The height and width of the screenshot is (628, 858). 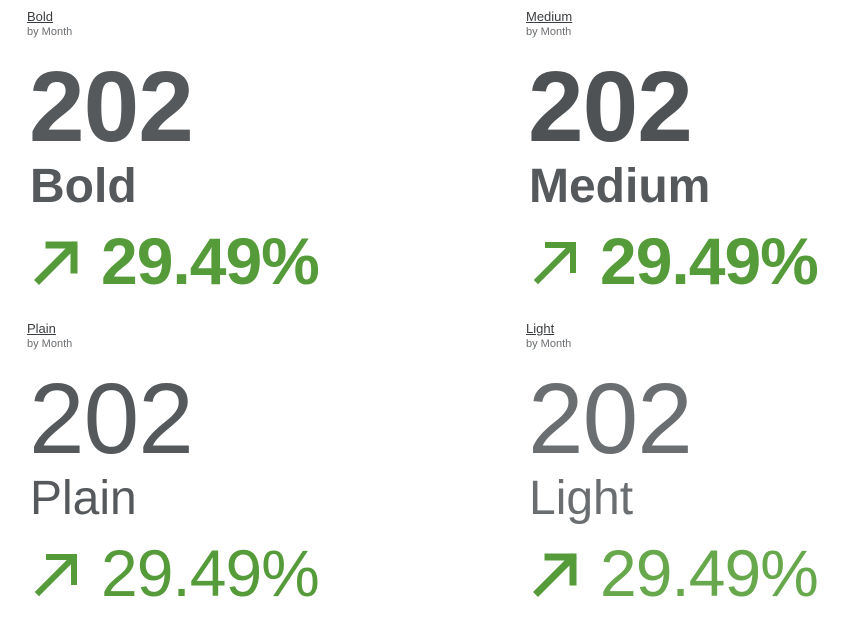 I want to click on tile-title-link: Bold, so click(x=40, y=16).